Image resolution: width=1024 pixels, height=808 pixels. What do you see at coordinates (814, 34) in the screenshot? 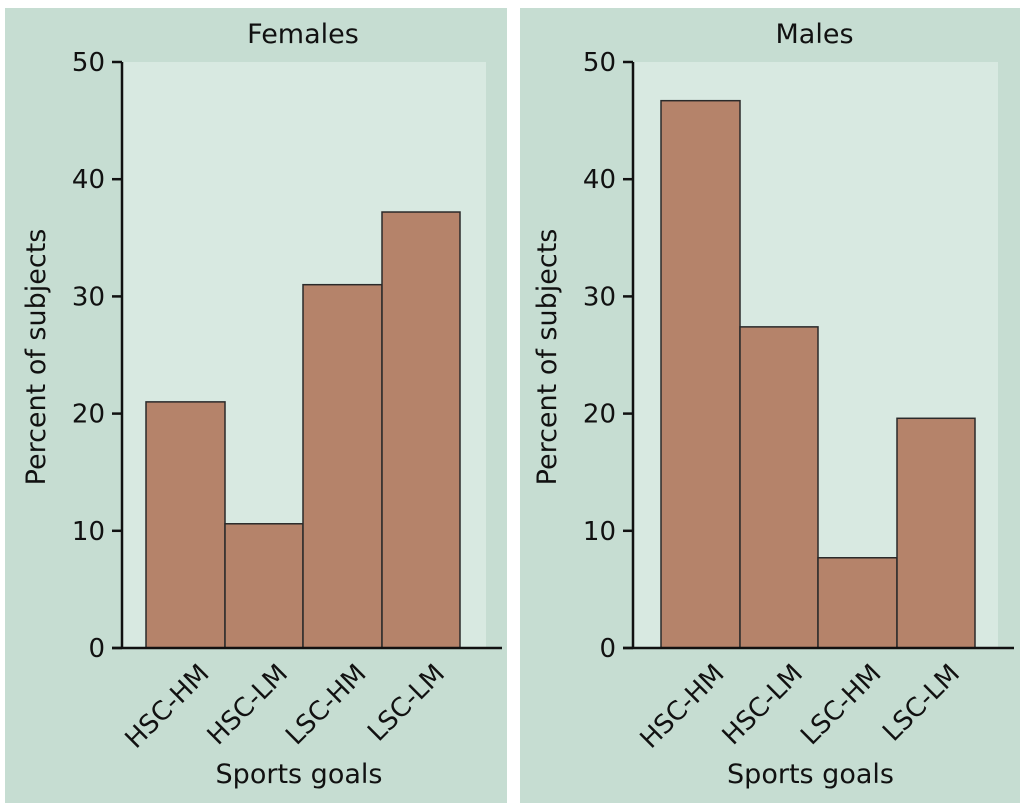
I see `chart-title: Males` at bounding box center [814, 34].